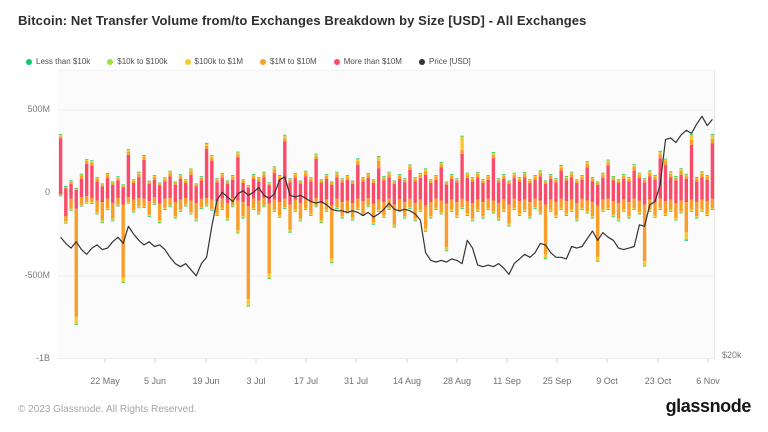  I want to click on x-axis-label: 3 Jul, so click(256, 381).